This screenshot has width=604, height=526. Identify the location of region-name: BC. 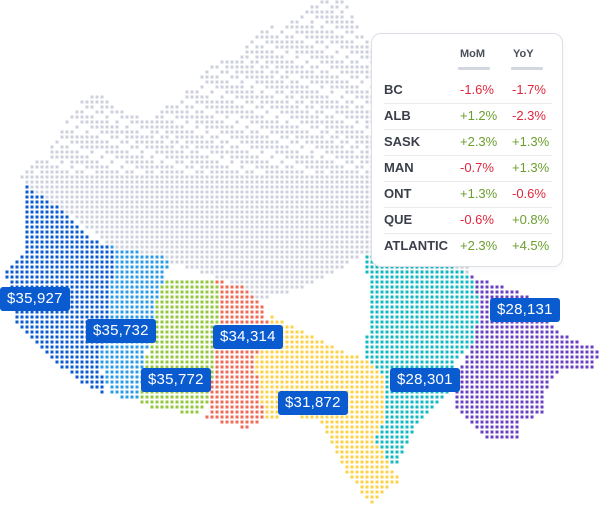
(393, 89).